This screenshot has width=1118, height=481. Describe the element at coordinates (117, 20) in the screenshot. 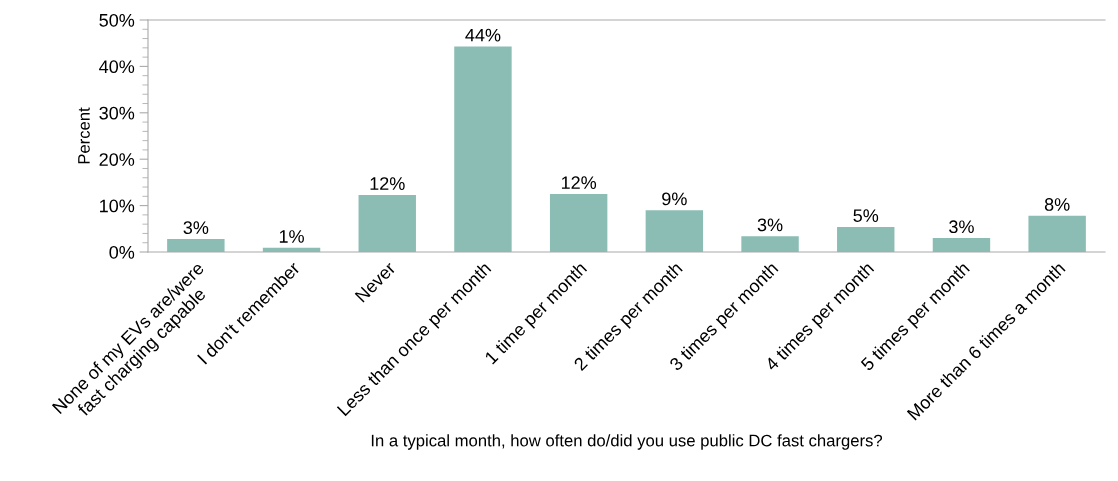

I see `y-tick-label: 50%` at that location.